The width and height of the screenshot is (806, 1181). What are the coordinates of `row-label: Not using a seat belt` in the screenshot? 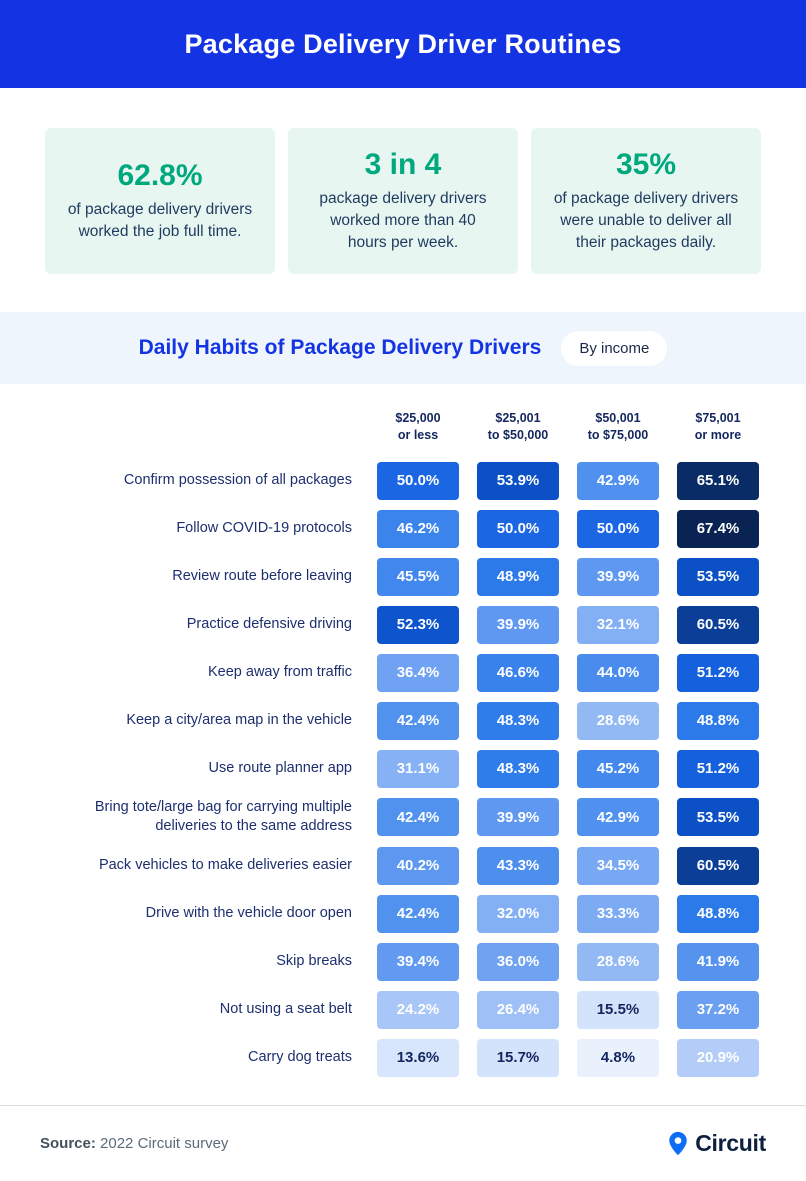 It's located at (285, 1009).